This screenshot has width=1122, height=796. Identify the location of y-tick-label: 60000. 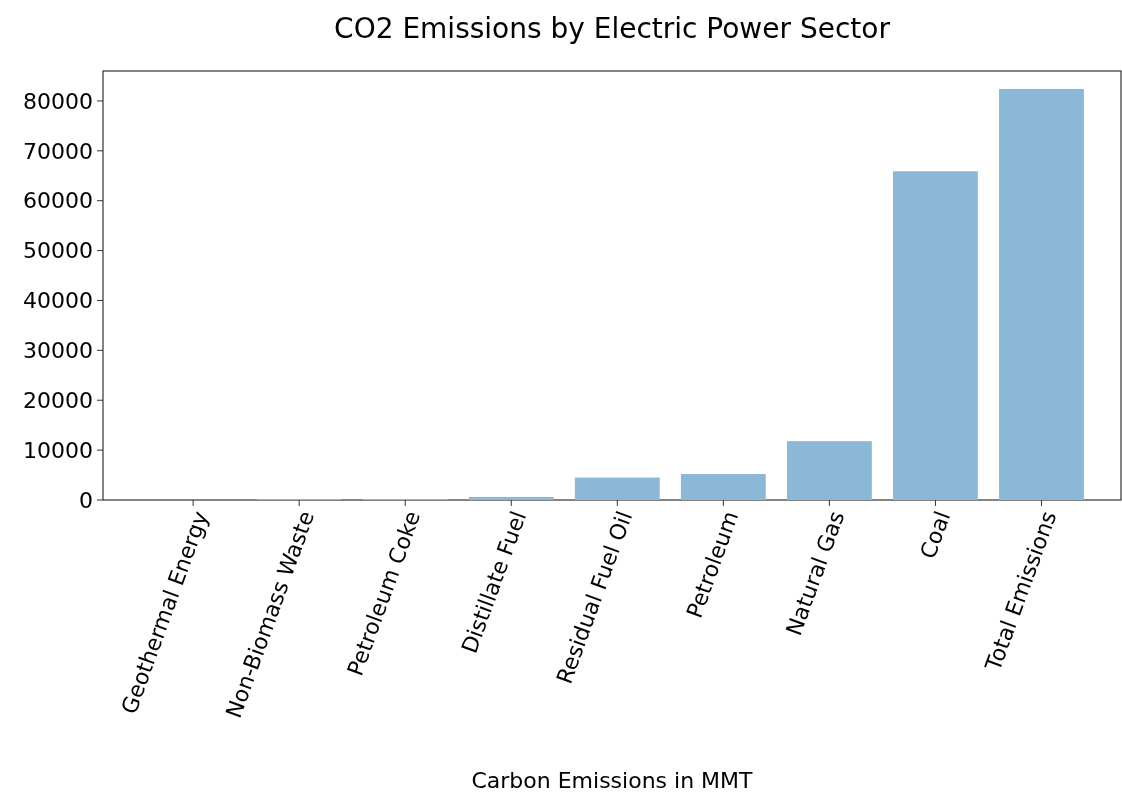
(58, 201).